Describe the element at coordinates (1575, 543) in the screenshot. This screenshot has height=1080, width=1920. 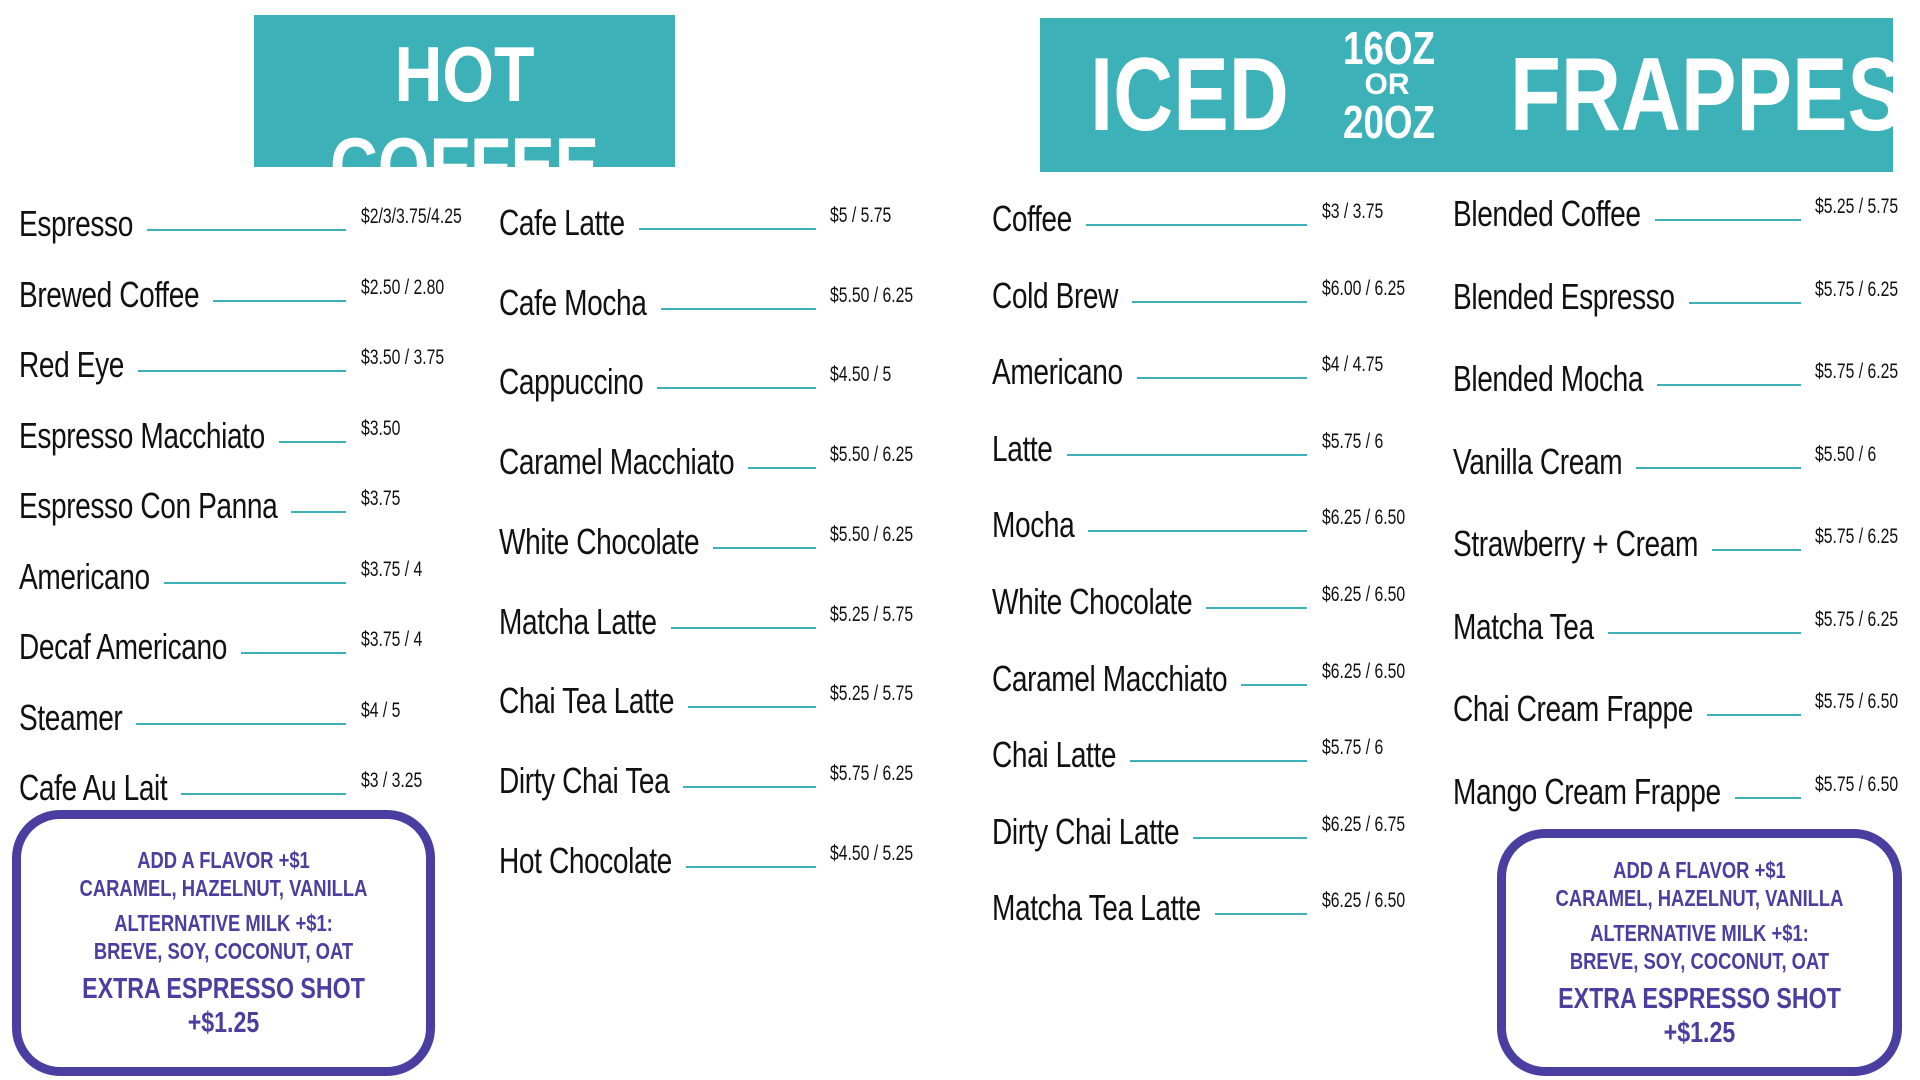
I see `item-name: Strawberry + Cream` at that location.